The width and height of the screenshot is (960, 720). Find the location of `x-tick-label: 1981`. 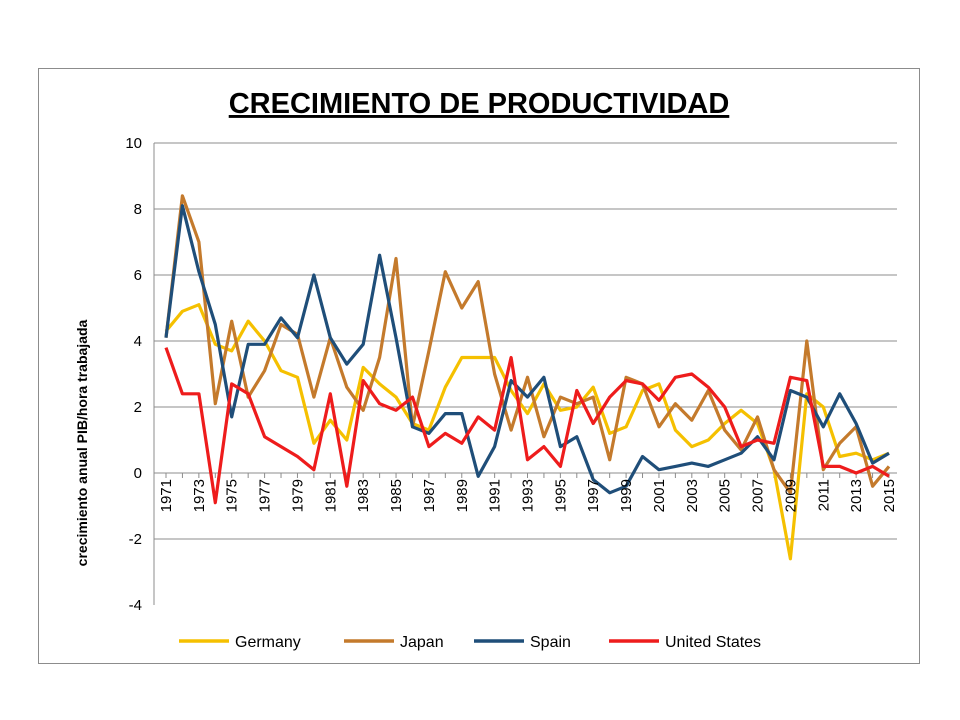

x-tick-label: 1981 is located at coordinates (330, 495).